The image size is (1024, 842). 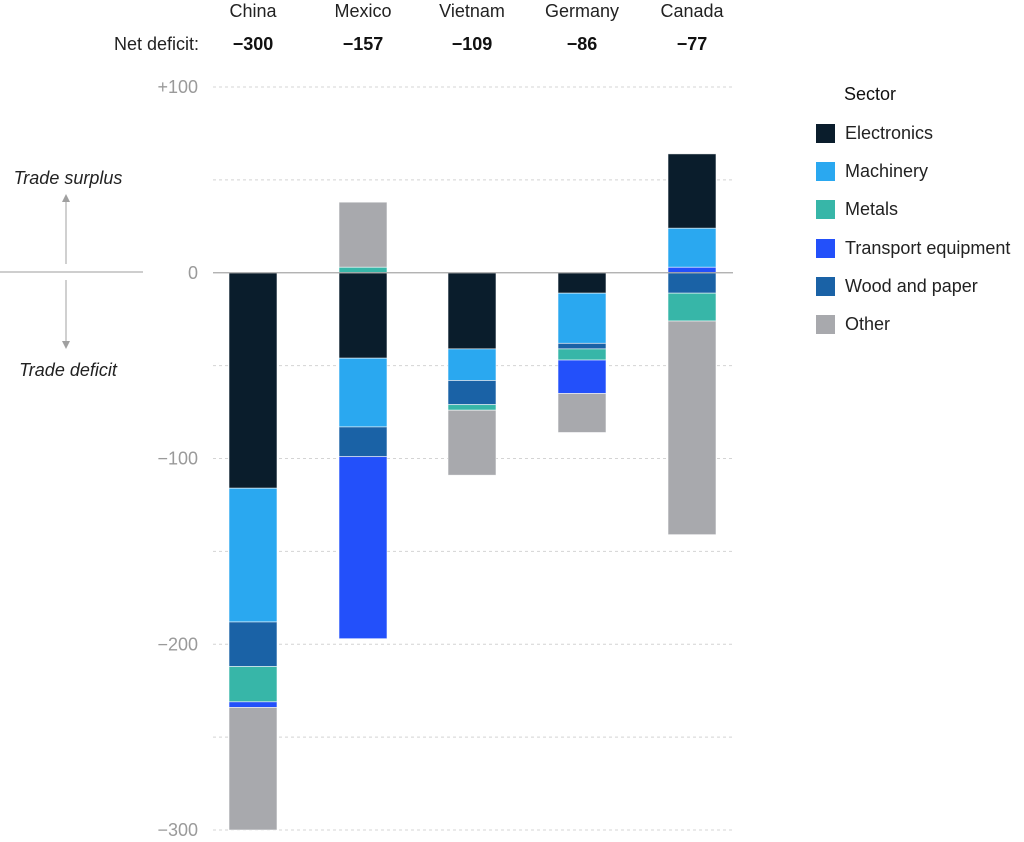 I want to click on net-deficit-value: −109, so click(x=472, y=44).